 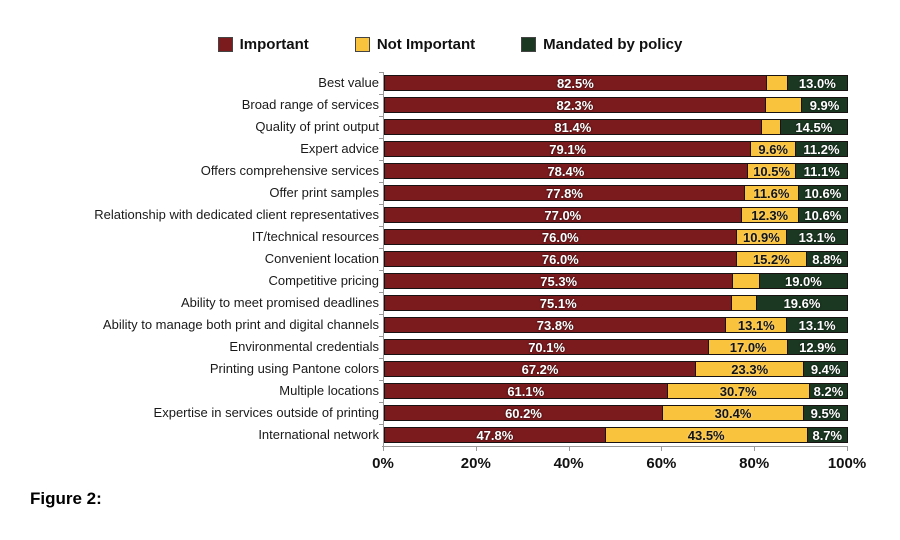 I want to click on segment-value-label: 13.1%, so click(x=756, y=325).